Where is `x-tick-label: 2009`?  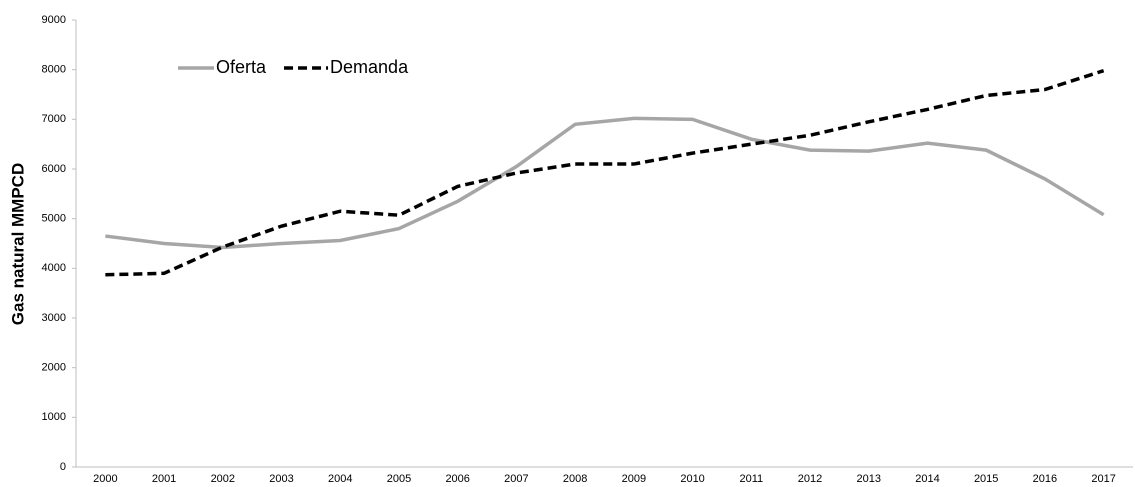 x-tick-label: 2009 is located at coordinates (634, 479).